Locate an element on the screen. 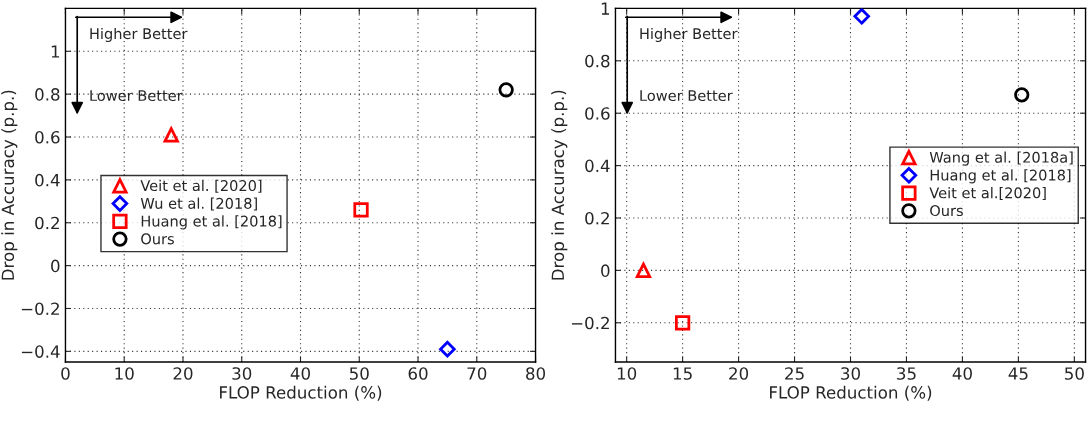  x-tick-label: 45 is located at coordinates (1018, 373).